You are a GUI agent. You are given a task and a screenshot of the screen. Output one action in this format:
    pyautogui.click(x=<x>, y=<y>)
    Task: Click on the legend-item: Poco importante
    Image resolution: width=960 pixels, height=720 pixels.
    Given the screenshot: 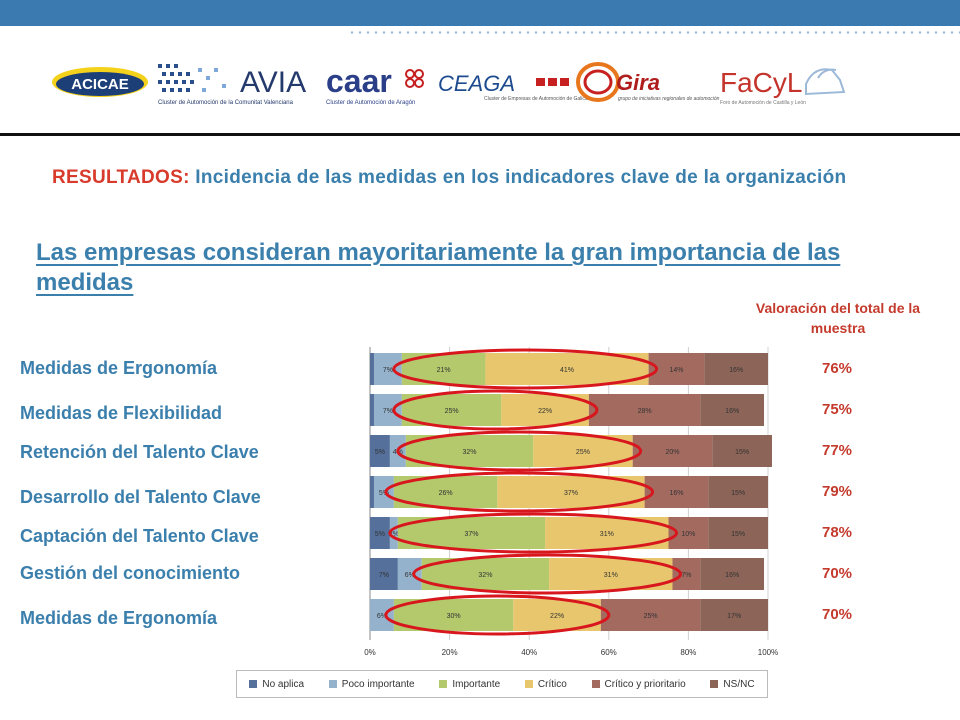 What is the action you would take?
    pyautogui.click(x=371, y=684)
    